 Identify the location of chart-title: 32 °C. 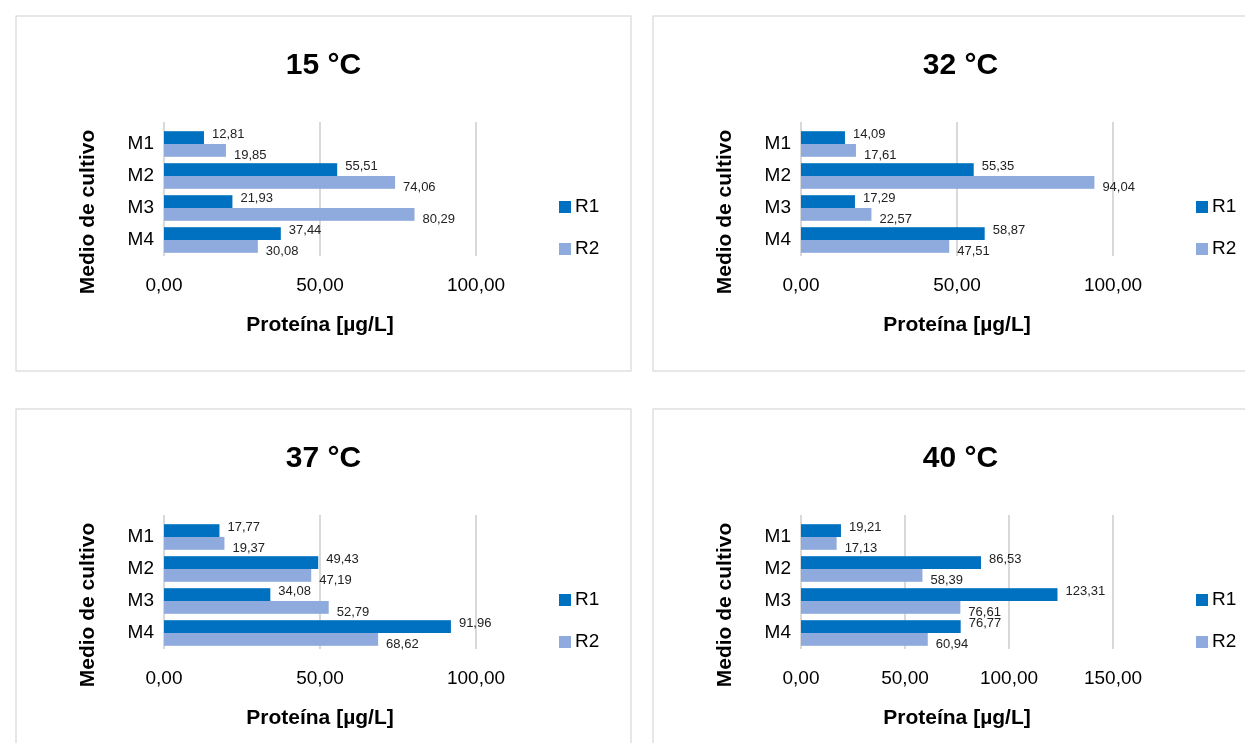
(960, 63).